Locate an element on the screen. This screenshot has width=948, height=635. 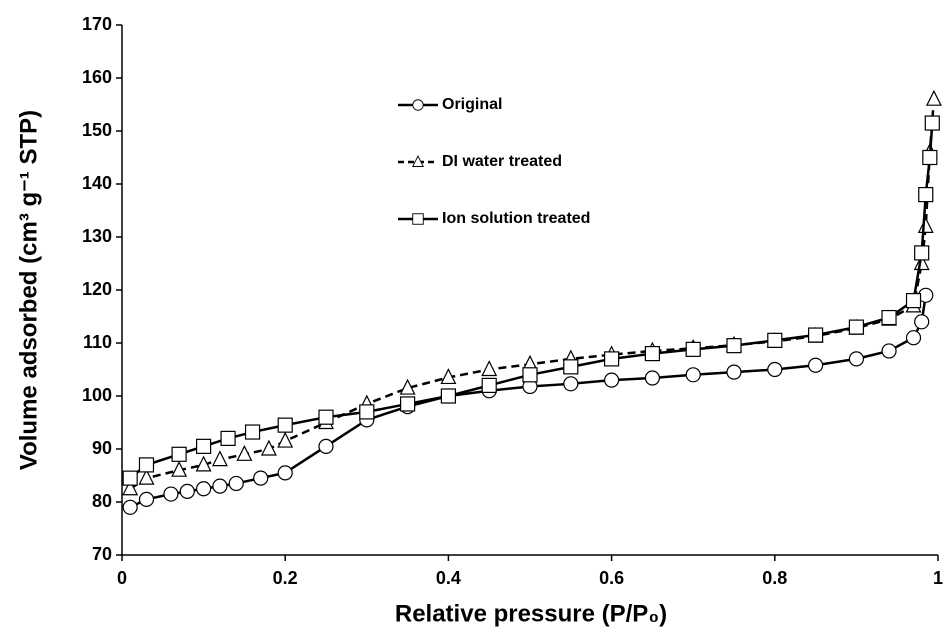
y-tick-label: 110 is located at coordinates (97, 342).